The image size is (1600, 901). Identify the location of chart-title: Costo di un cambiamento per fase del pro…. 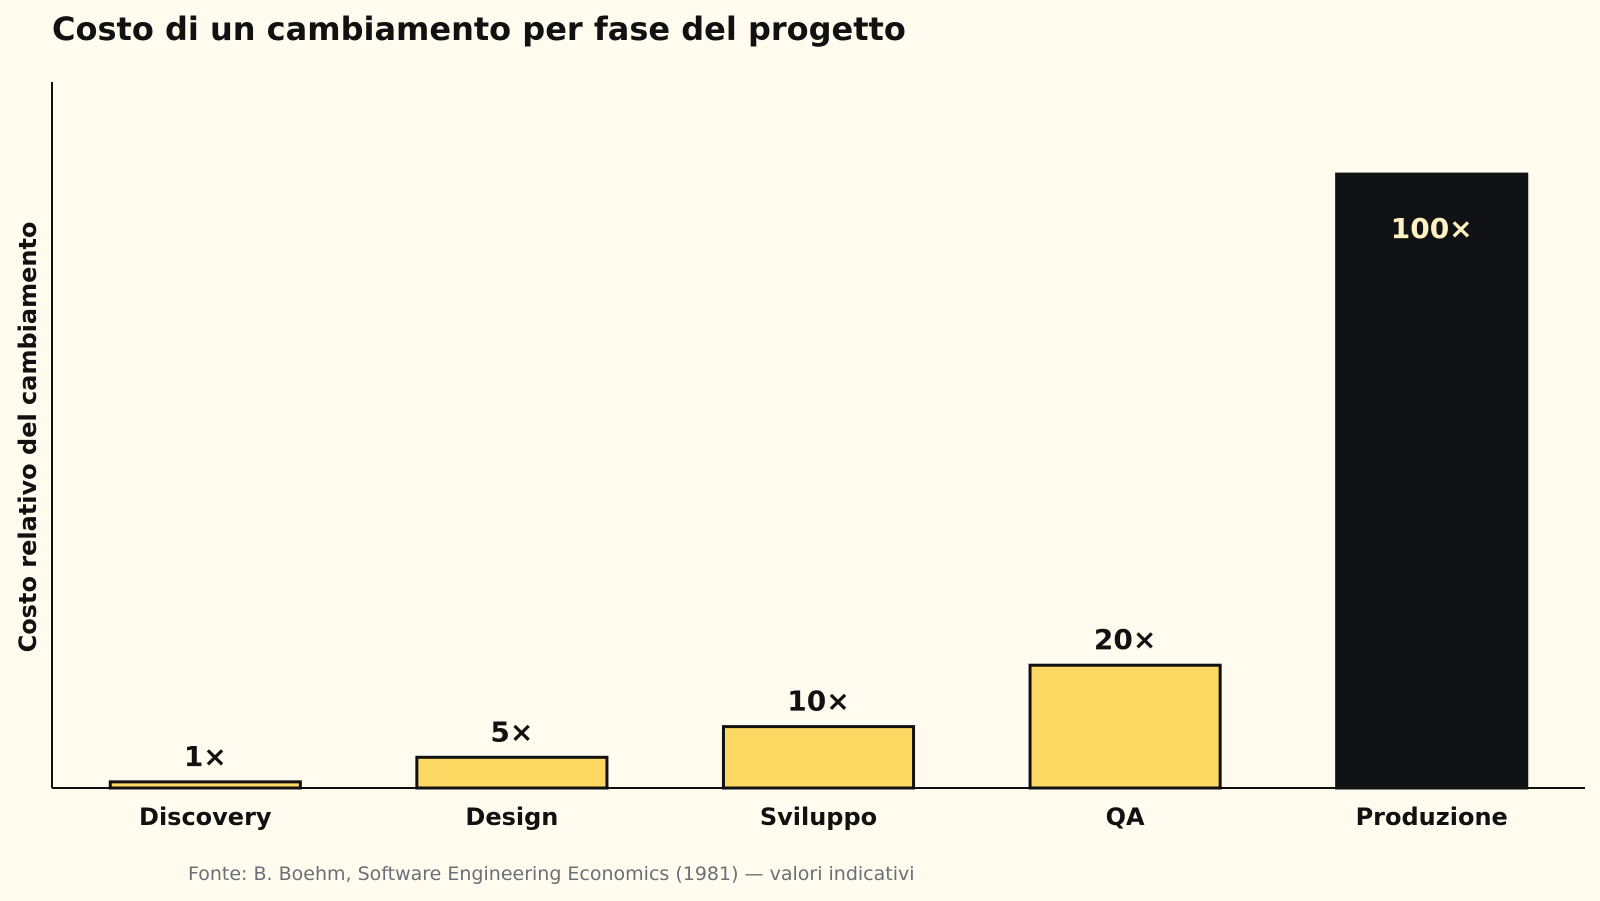
(479, 29).